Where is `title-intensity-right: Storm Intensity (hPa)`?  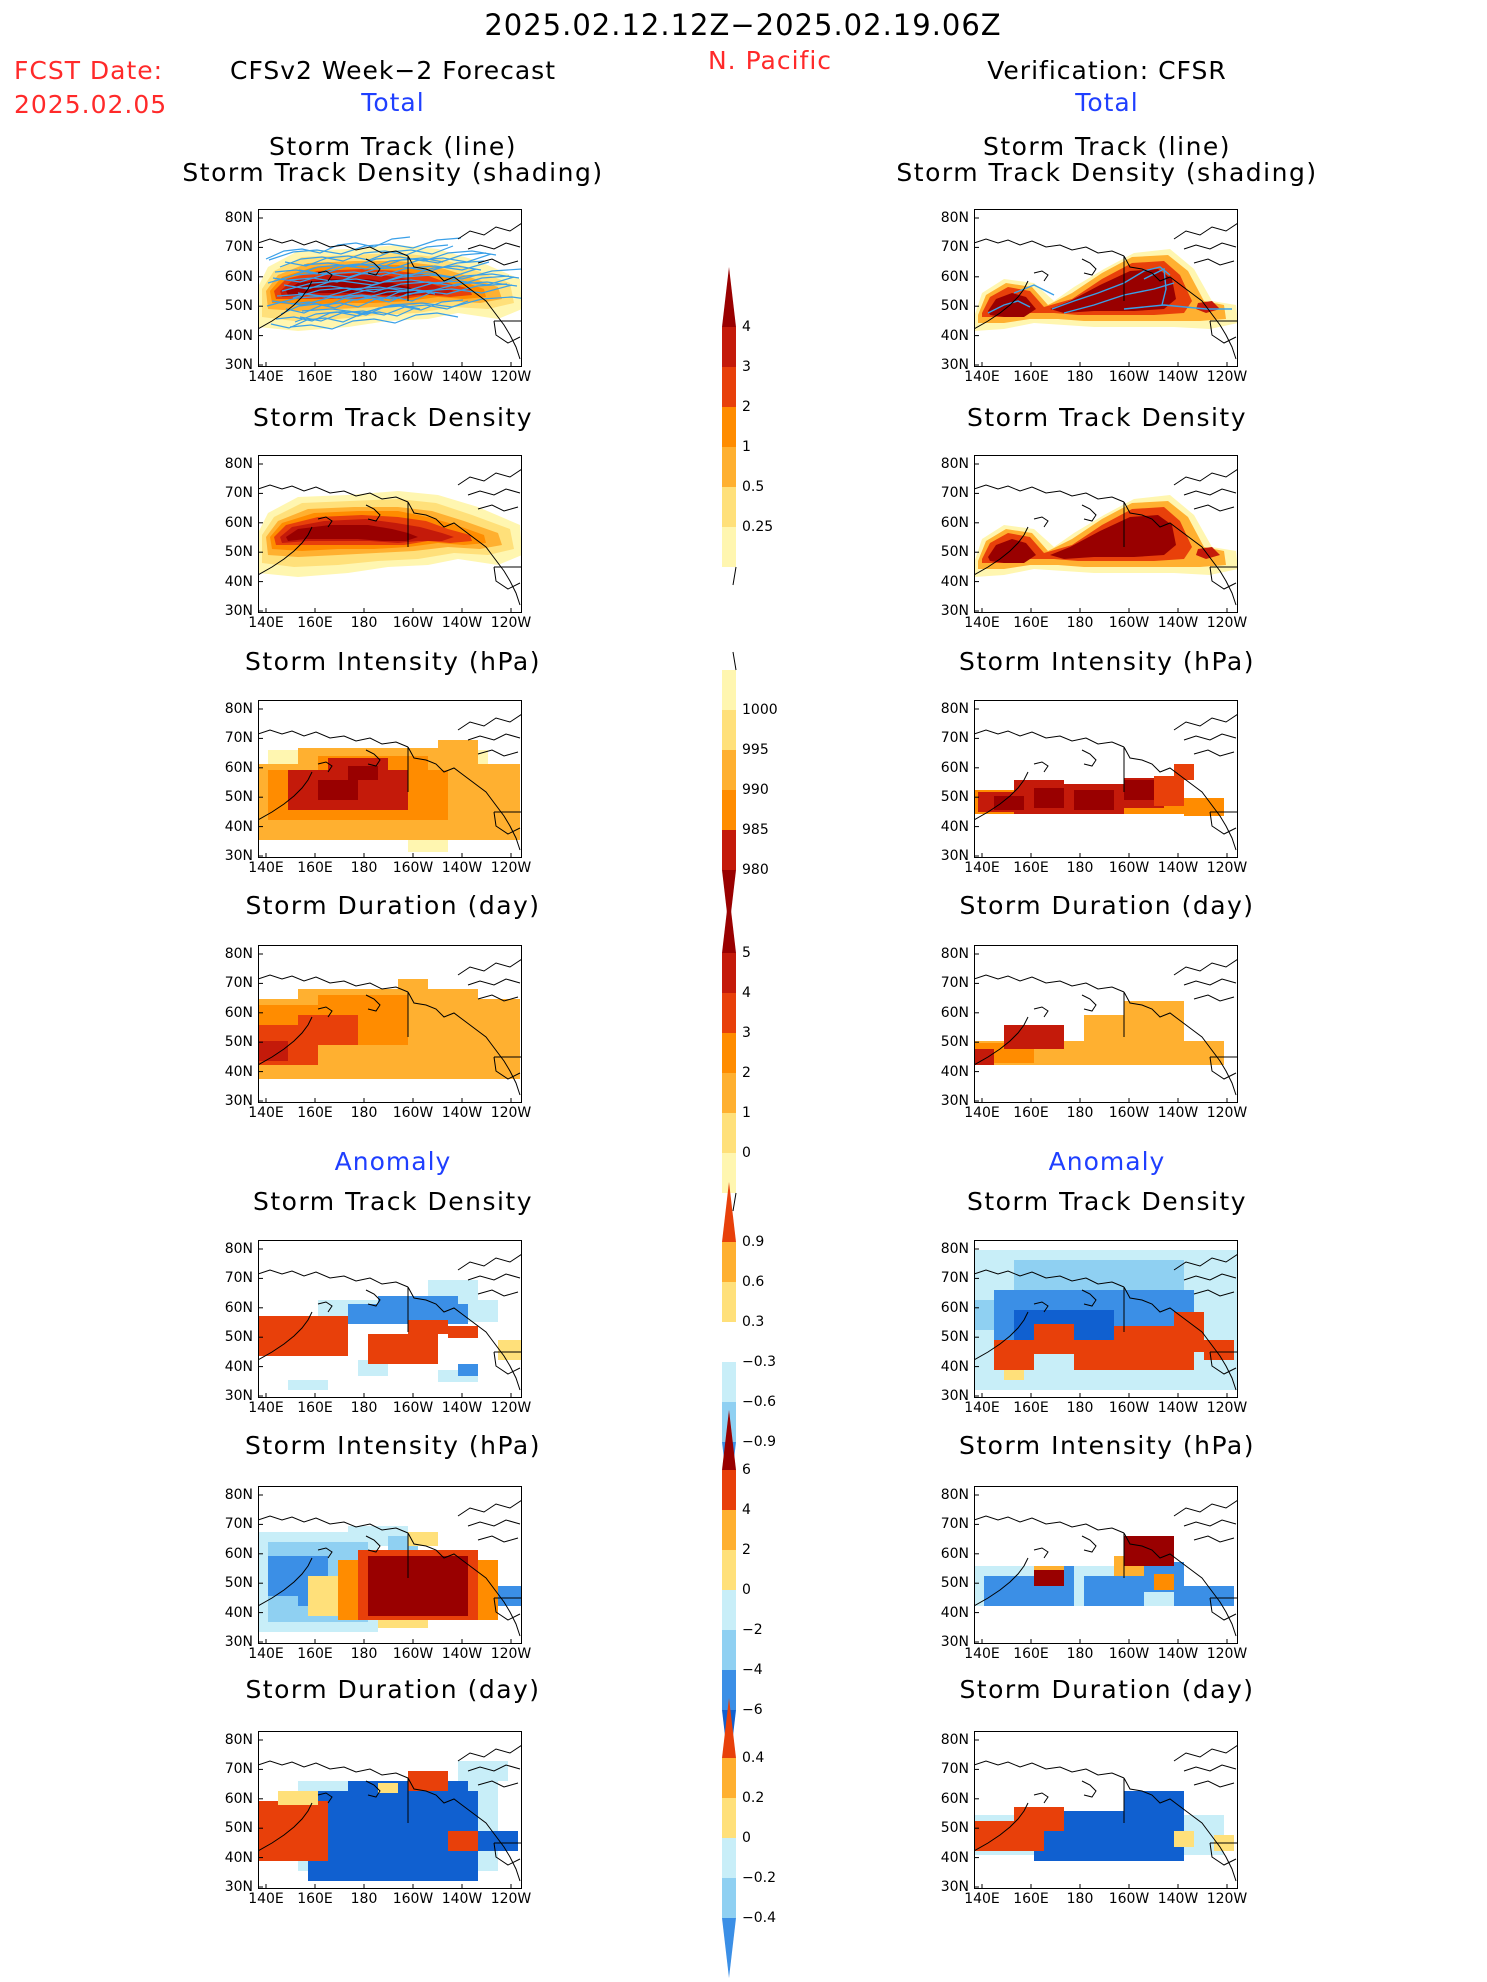
title-intensity-right: Storm Intensity (hPa) is located at coordinates (1107, 661).